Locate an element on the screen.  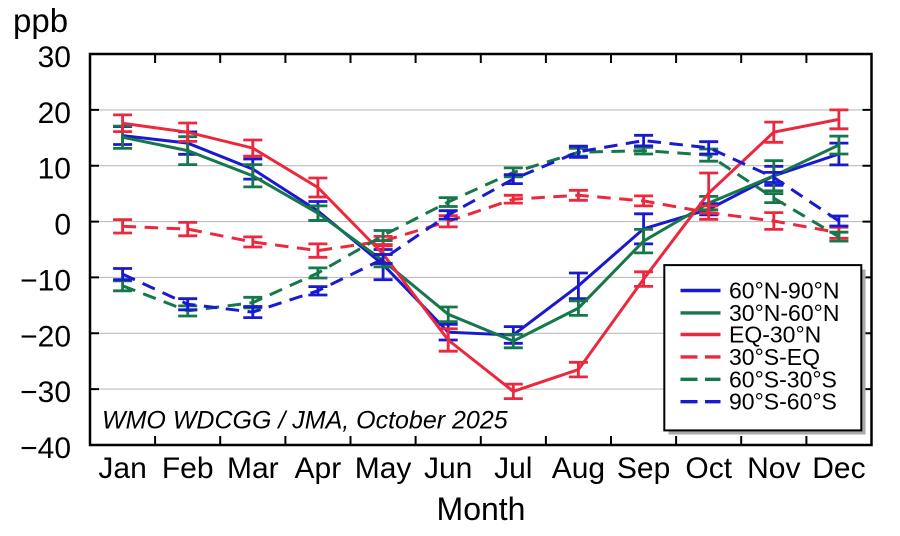
svg-text: 10 is located at coordinates (54, 169).